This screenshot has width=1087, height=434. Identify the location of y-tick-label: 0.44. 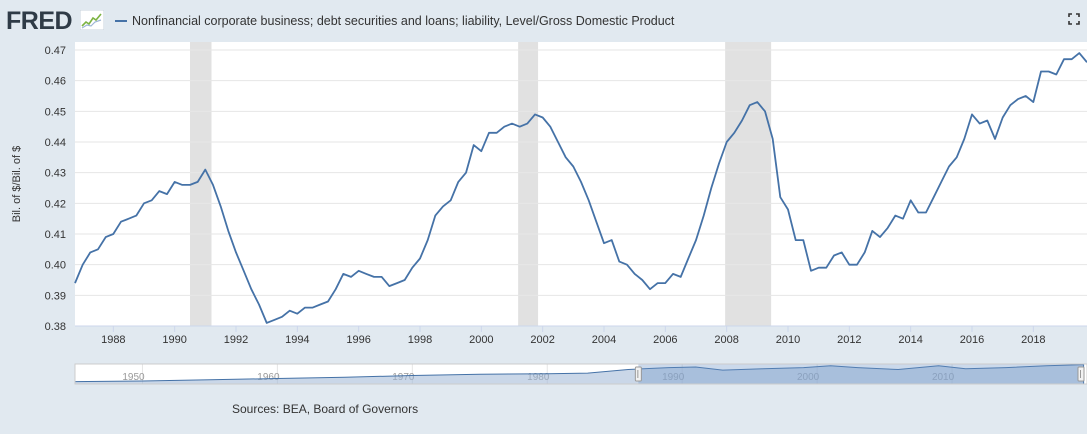
(55, 143).